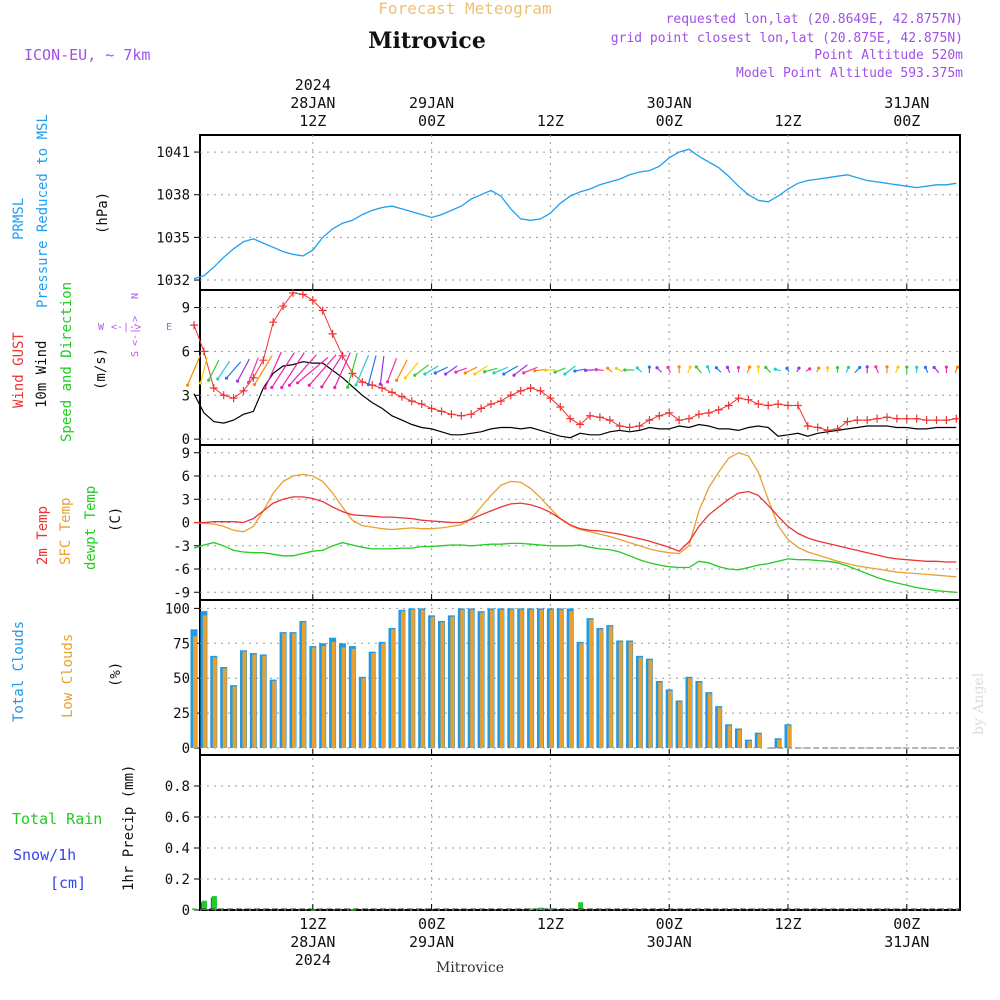 Image resolution: width=1000 pixels, height=1000 pixels. Describe the element at coordinates (575, 526) in the screenshot. I see `temp2m-line` at that location.